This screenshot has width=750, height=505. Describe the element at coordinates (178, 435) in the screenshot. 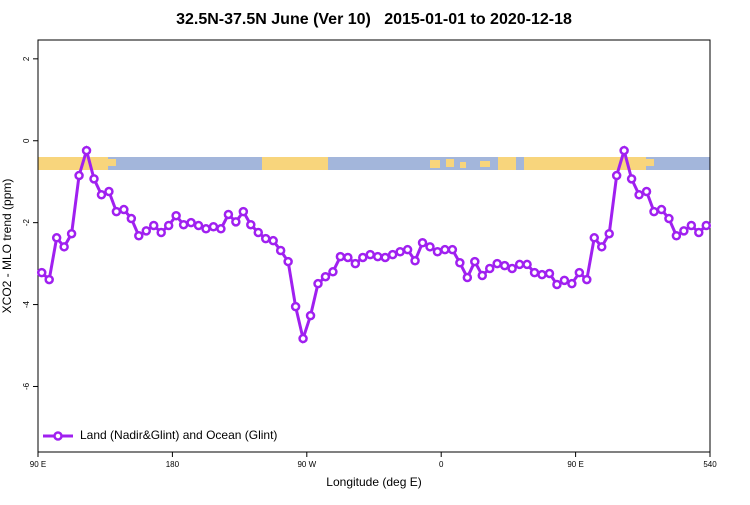

I see `legend-label: Land (Nadir&Glint) and Ocean (Glint)` at that location.